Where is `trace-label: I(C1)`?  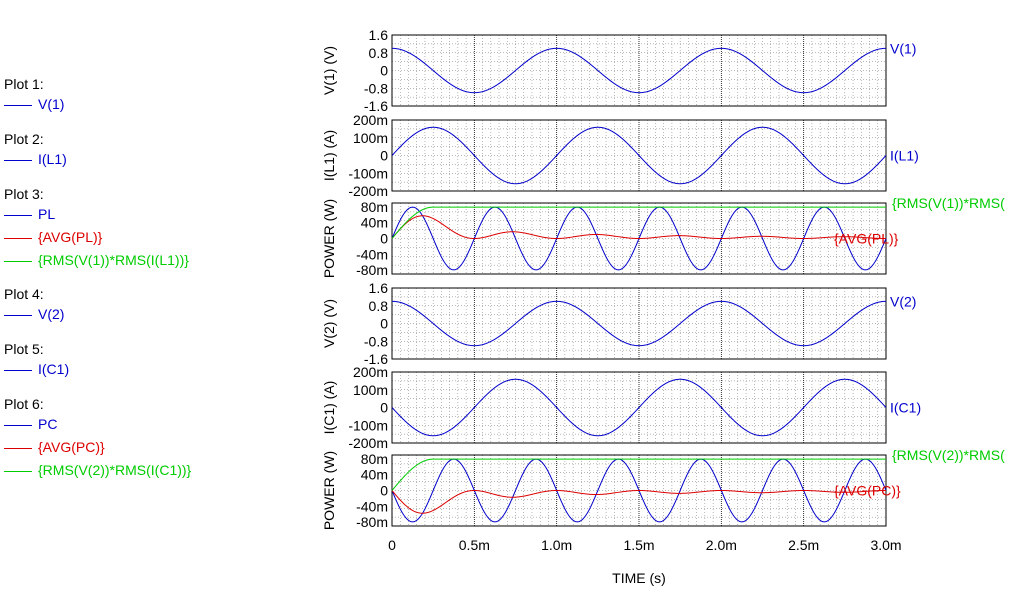 trace-label: I(C1) is located at coordinates (905, 408).